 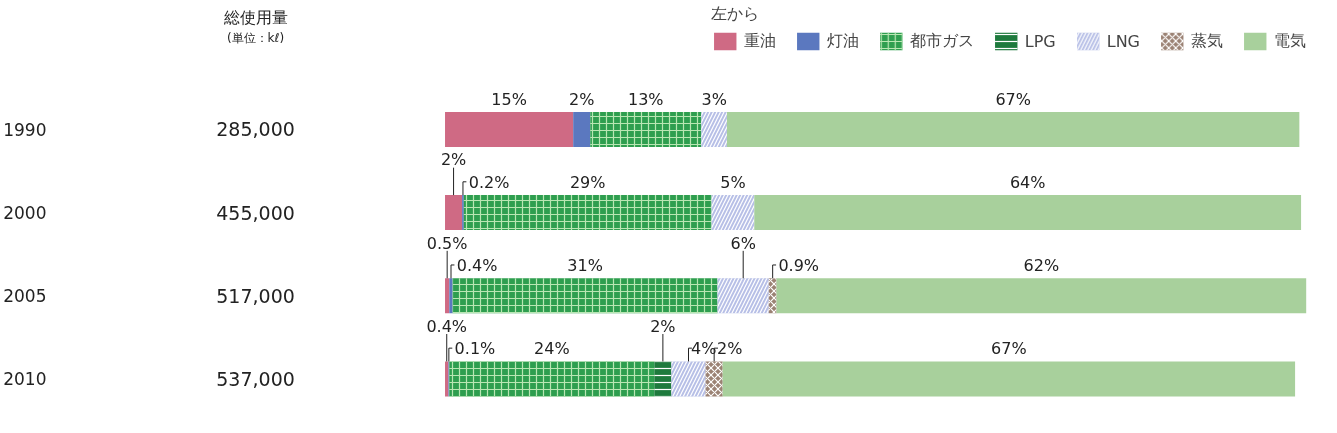 I want to click on data-label: 29%, so click(x=587, y=182).